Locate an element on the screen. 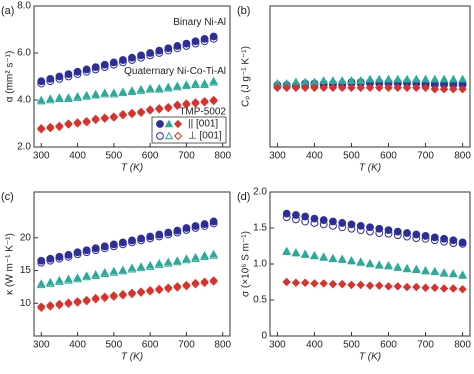 Image resolution: width=474 pixels, height=374 pixels. material-label: Binary Ni-Al is located at coordinates (199, 22).